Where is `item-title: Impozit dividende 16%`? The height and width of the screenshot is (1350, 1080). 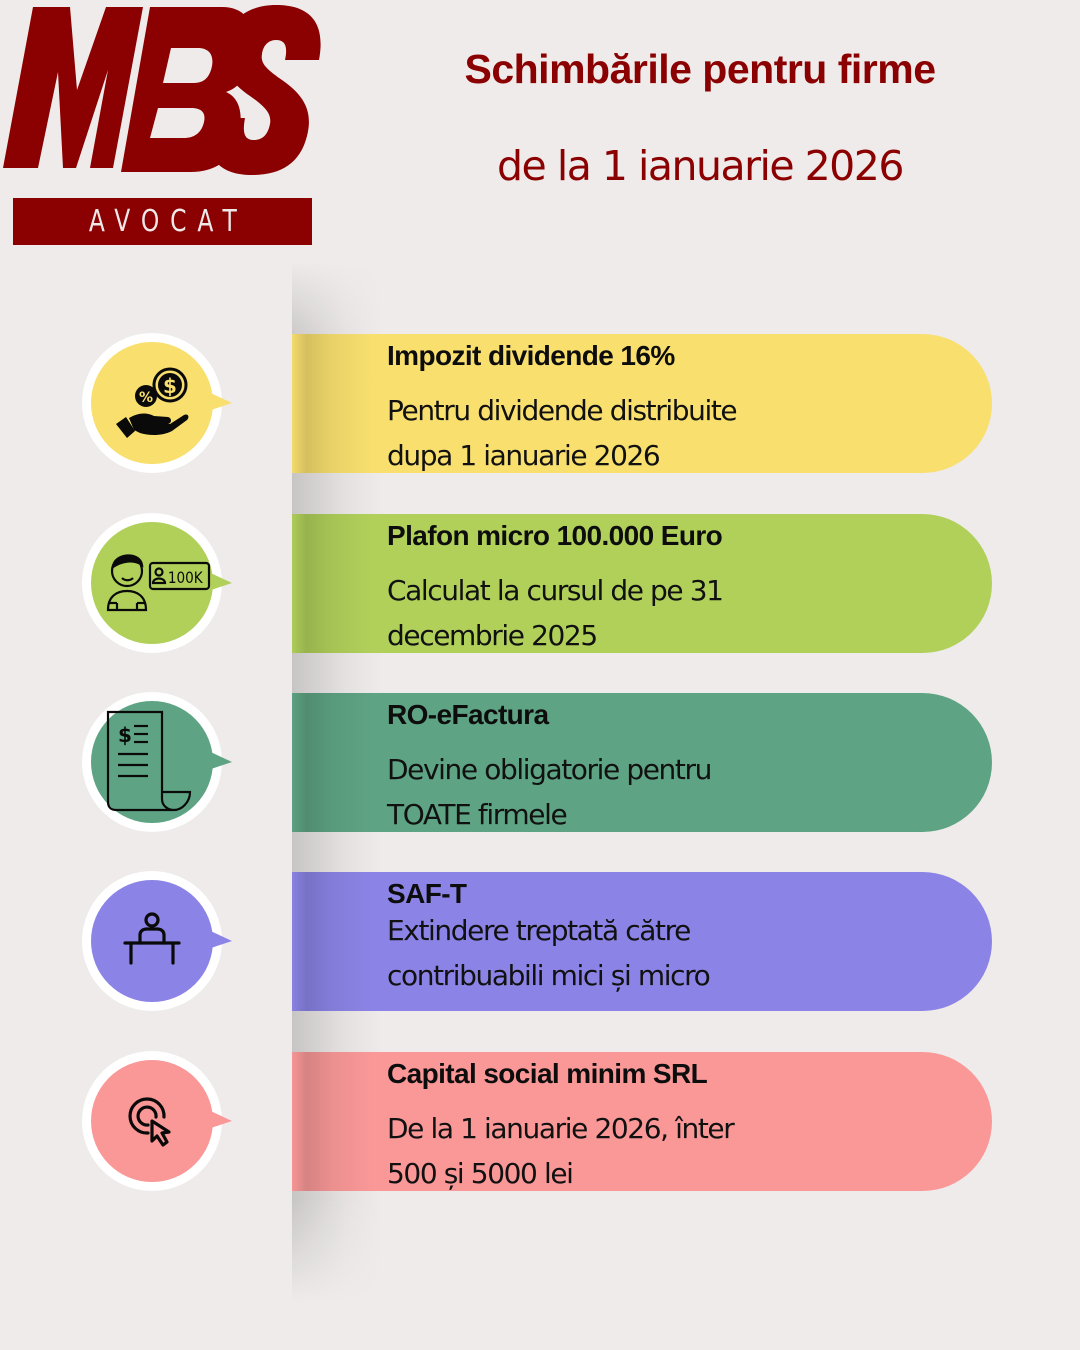
item-title: Impozit dividende 16% is located at coordinates (531, 355).